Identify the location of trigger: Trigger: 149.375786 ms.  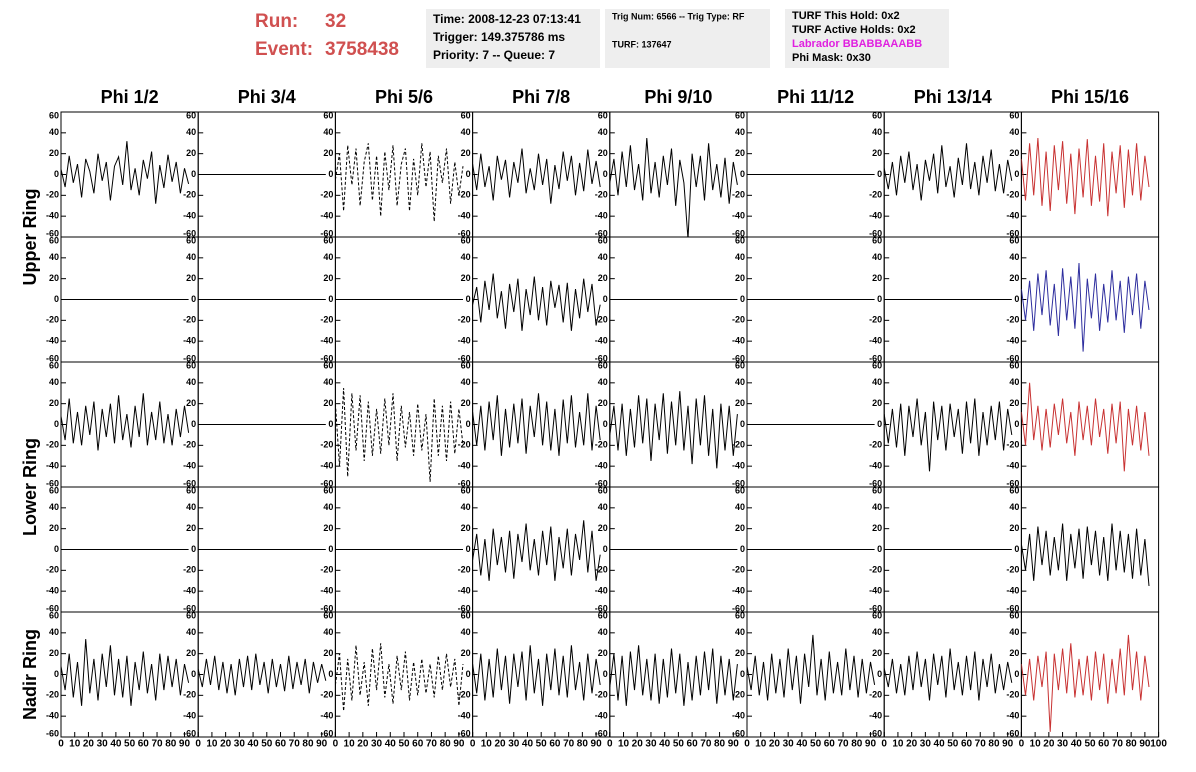
(499, 37).